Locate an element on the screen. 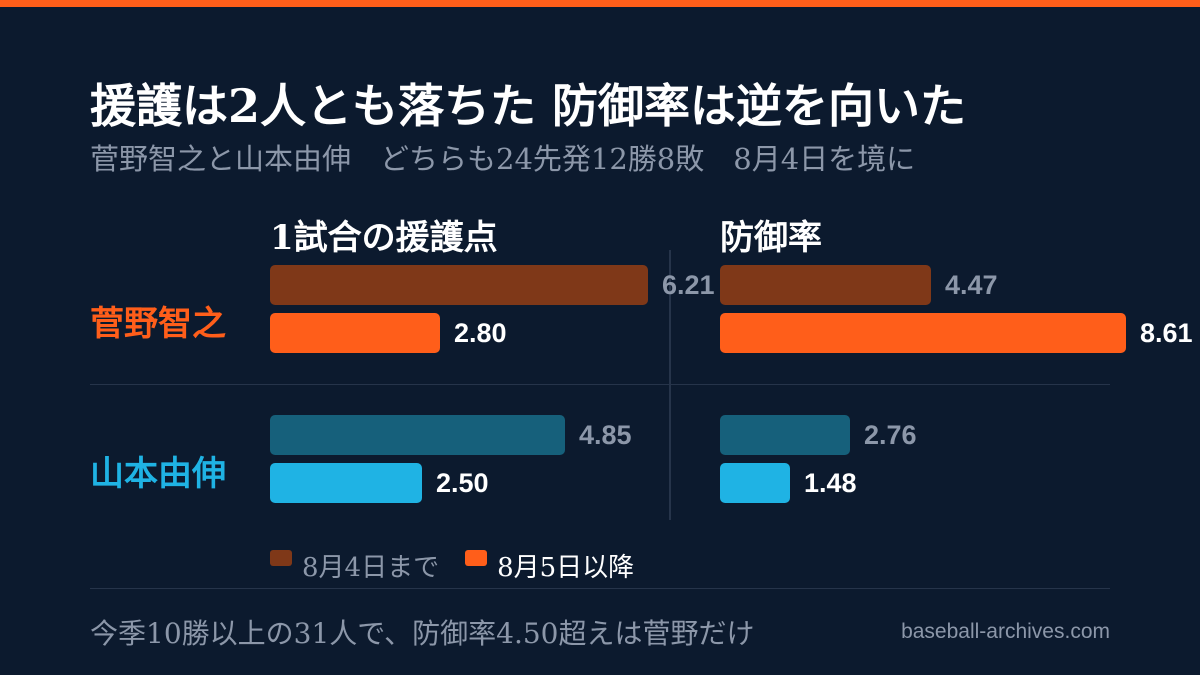 The height and width of the screenshot is (675, 1200). chart-subtitle: 菅野智之と山本由伸 どちらも24先発12勝8敗 8月4日を境に is located at coordinates (503, 159).